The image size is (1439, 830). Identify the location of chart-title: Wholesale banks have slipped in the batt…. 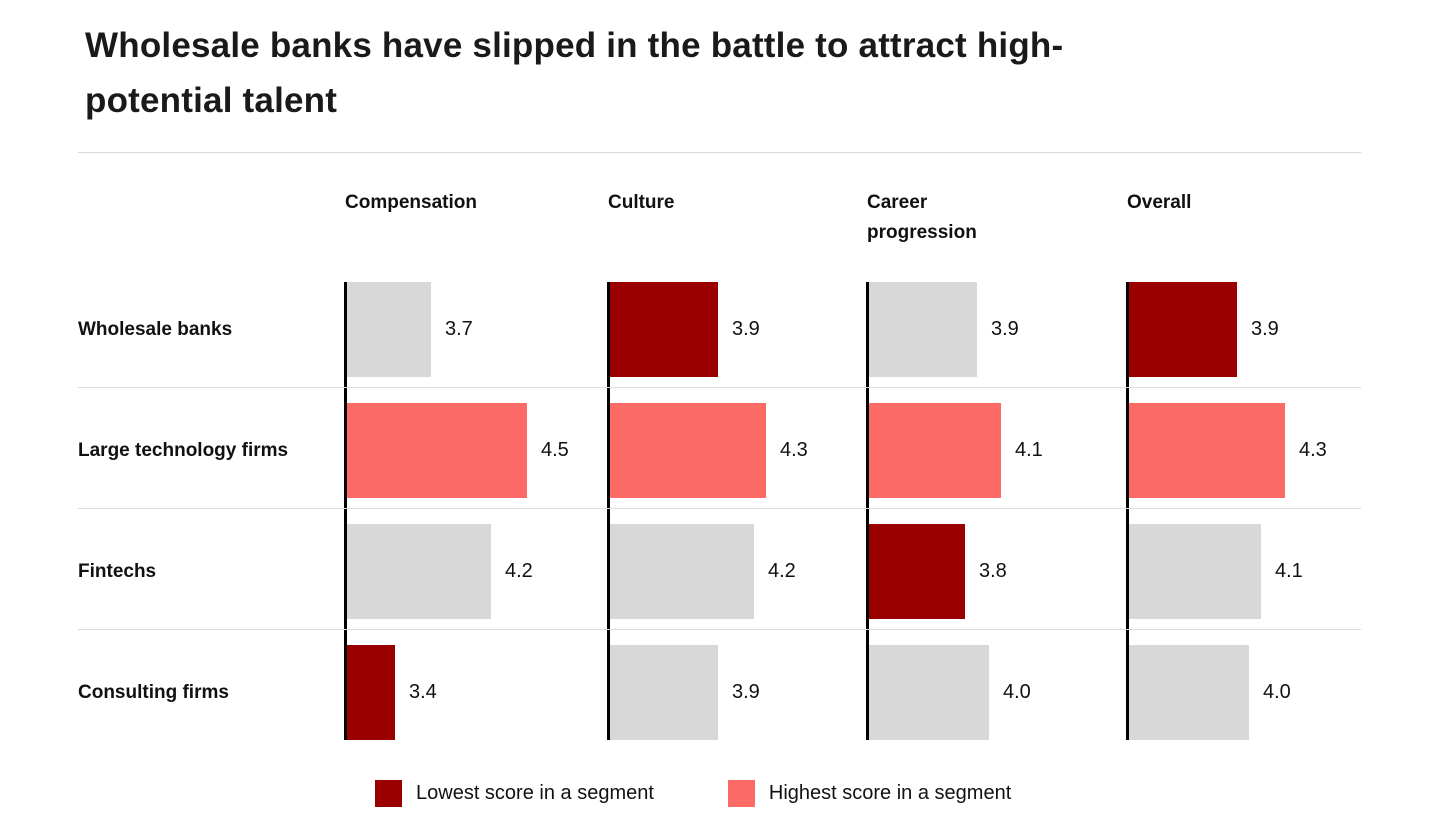
(660, 73).